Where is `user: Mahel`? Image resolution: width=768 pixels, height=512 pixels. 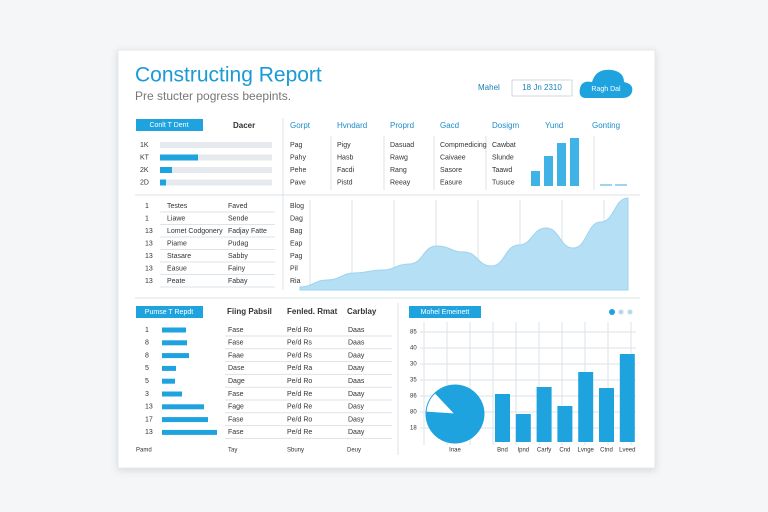 user: Mahel is located at coordinates (489, 87).